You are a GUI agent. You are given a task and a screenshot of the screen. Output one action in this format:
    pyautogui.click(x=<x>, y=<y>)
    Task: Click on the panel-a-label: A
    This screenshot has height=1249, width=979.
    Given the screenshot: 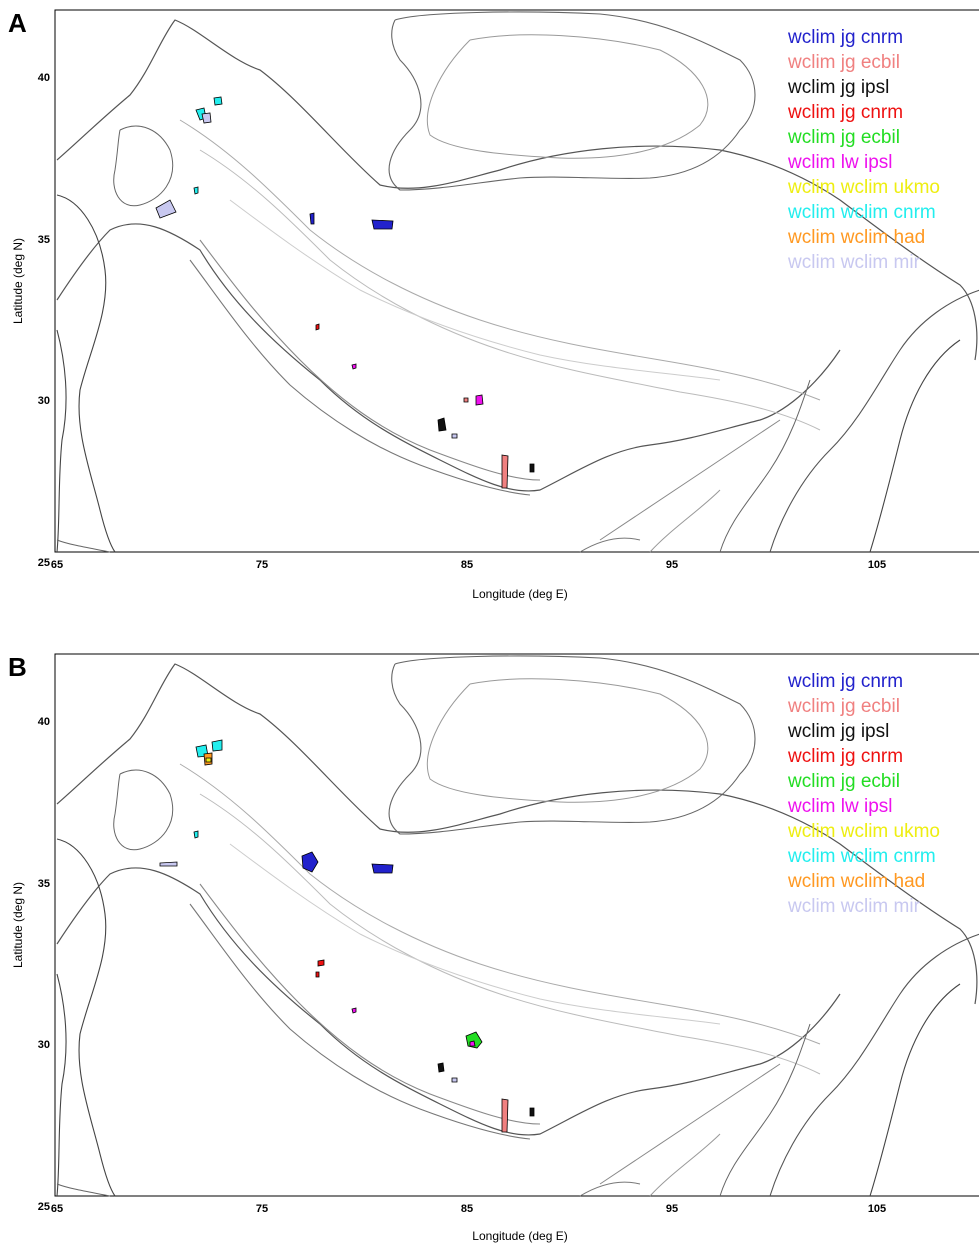 What is the action you would take?
    pyautogui.click(x=17, y=23)
    